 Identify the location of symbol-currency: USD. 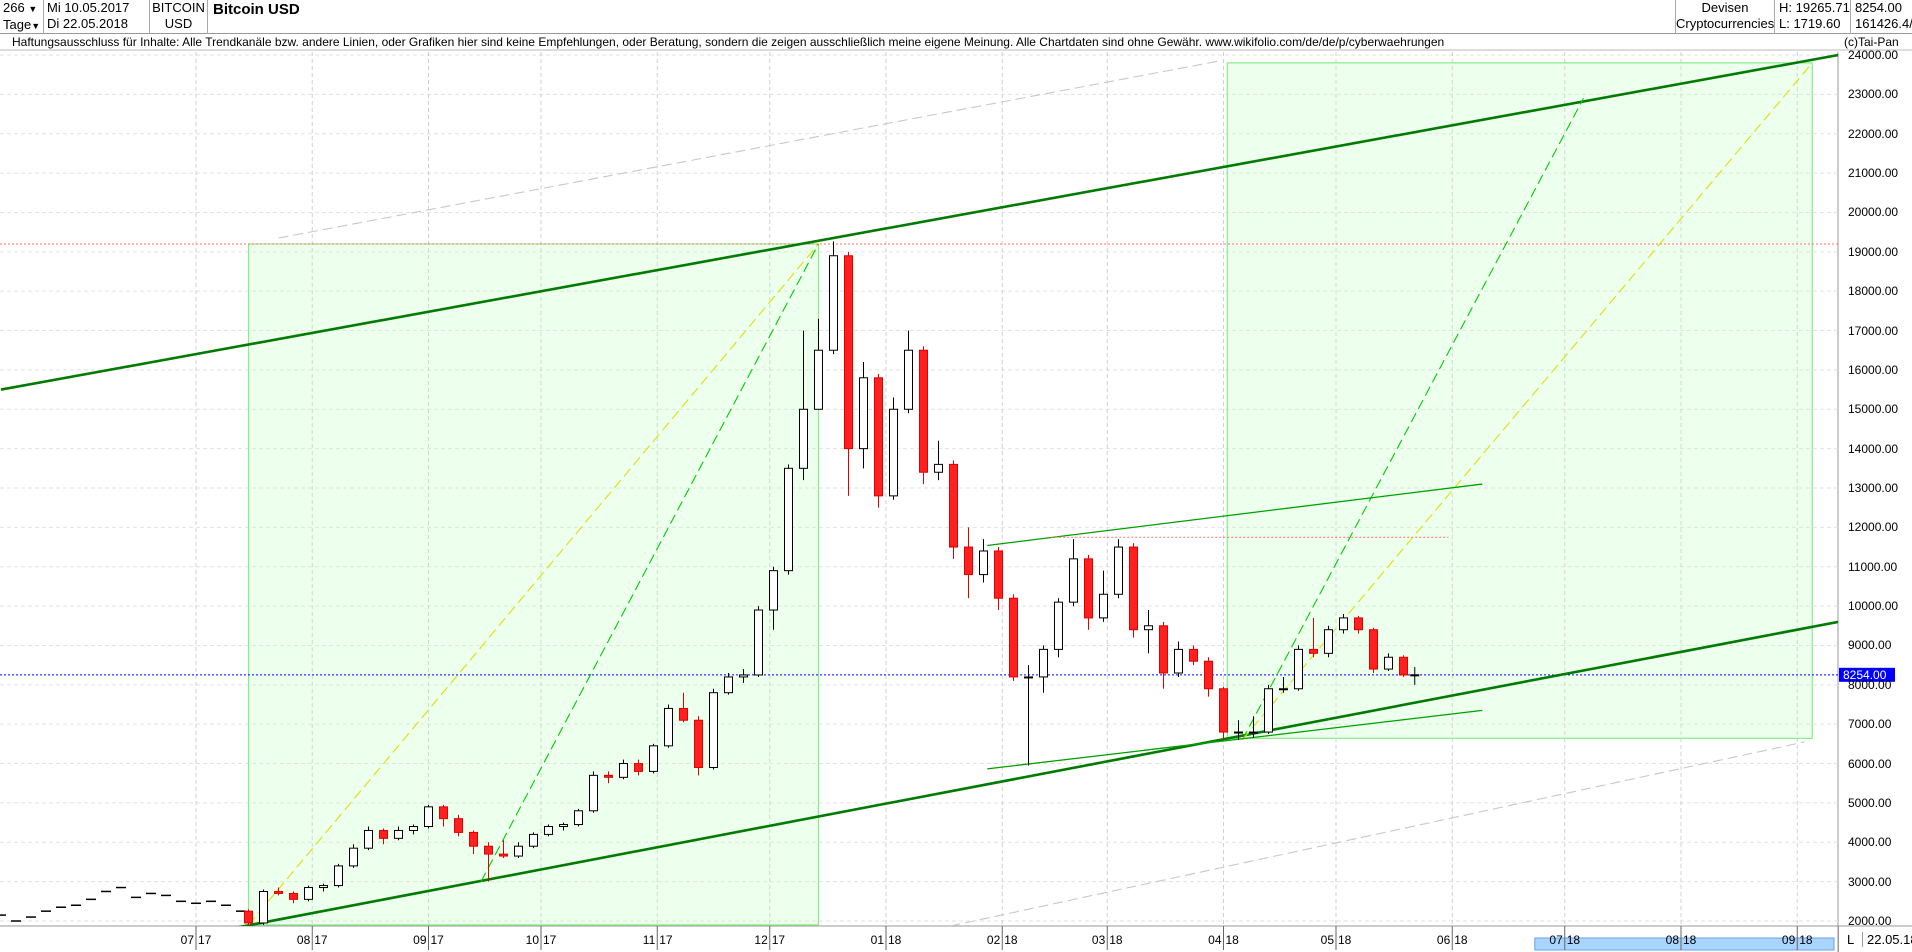
(178, 23).